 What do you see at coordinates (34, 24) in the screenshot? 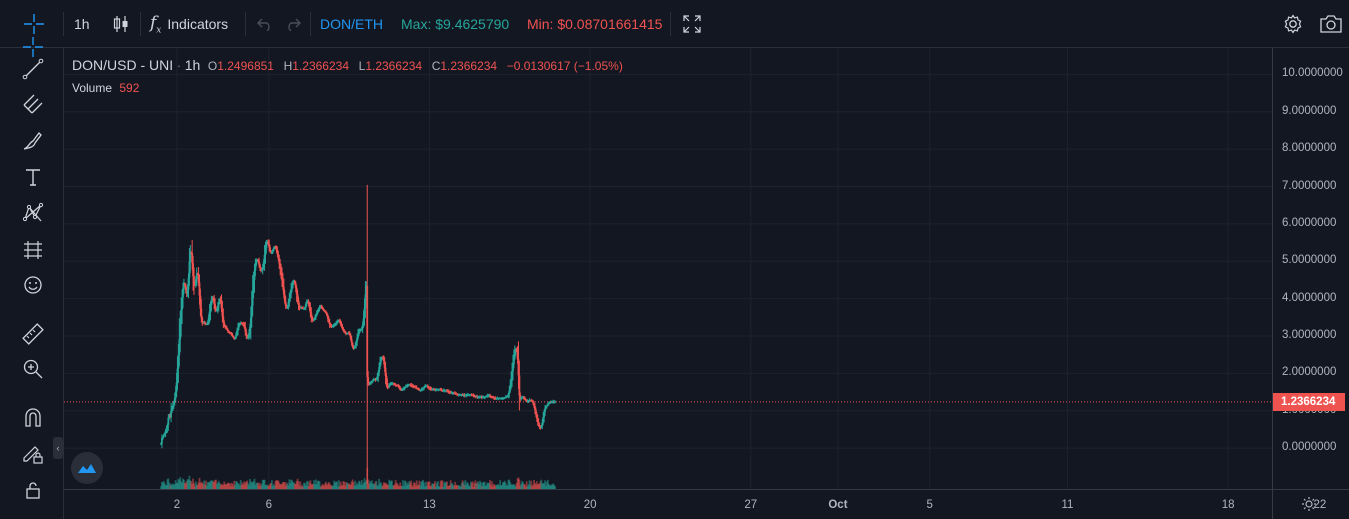
I see `crosshair-mode-icon` at bounding box center [34, 24].